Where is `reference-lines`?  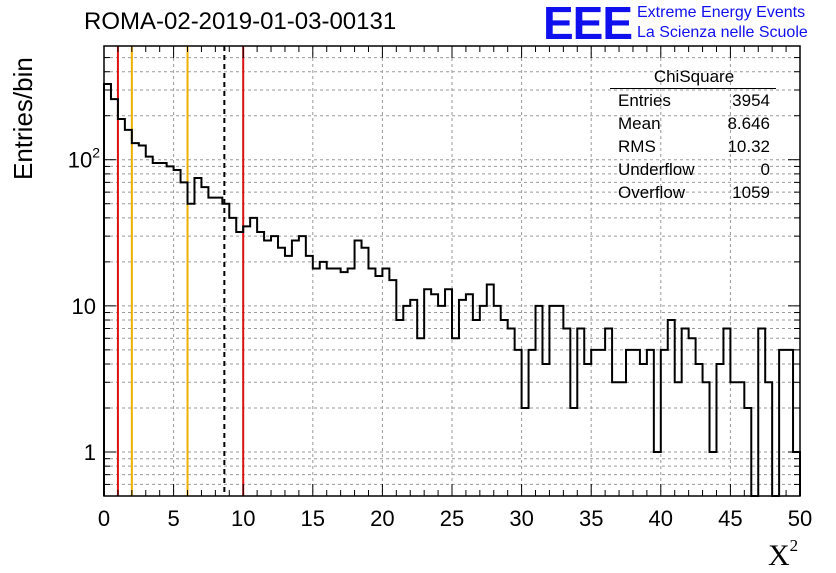 reference-lines is located at coordinates (180, 271).